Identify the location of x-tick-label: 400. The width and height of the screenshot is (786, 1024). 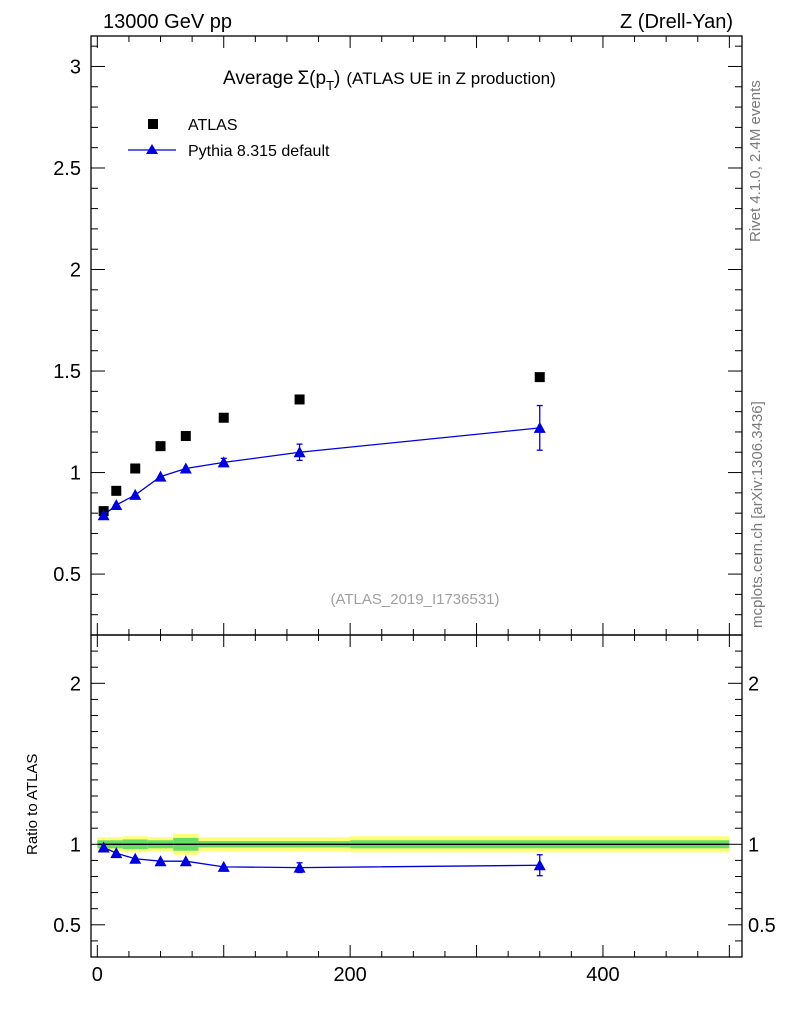
(602, 975).